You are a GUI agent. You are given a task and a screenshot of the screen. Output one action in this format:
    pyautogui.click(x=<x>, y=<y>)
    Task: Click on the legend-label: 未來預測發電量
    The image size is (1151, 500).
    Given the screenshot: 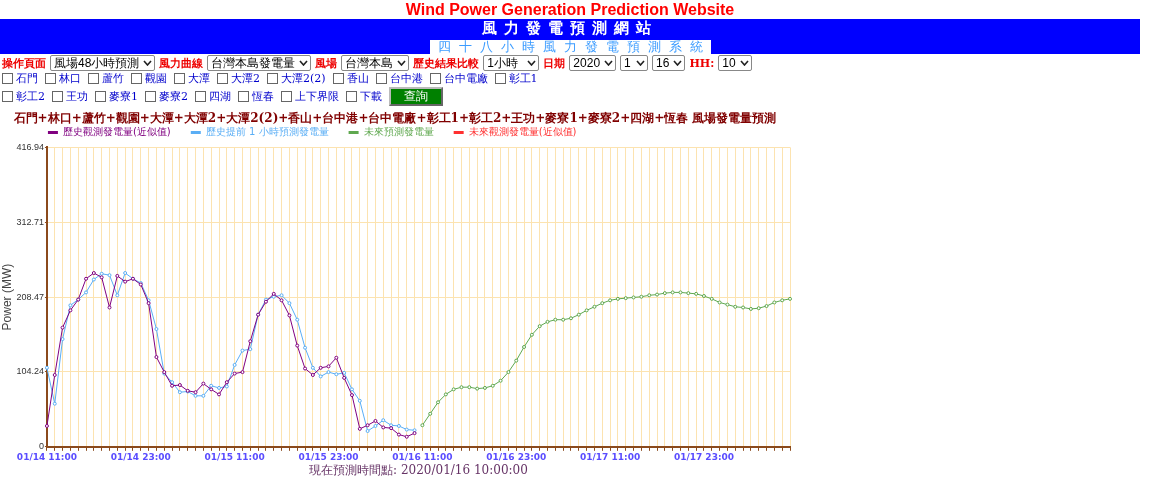 What is the action you would take?
    pyautogui.click(x=408, y=131)
    